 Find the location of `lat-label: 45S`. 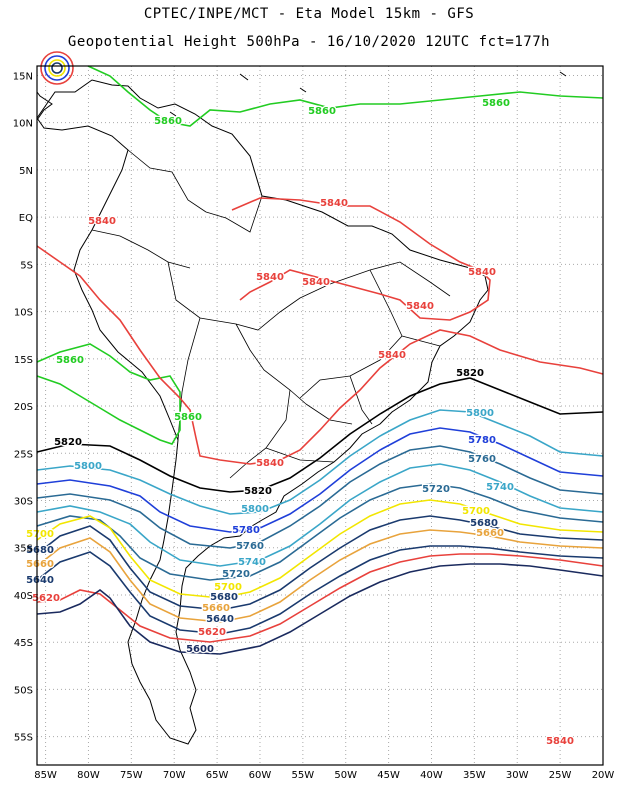

lat-label: 45S is located at coordinates (23, 643).